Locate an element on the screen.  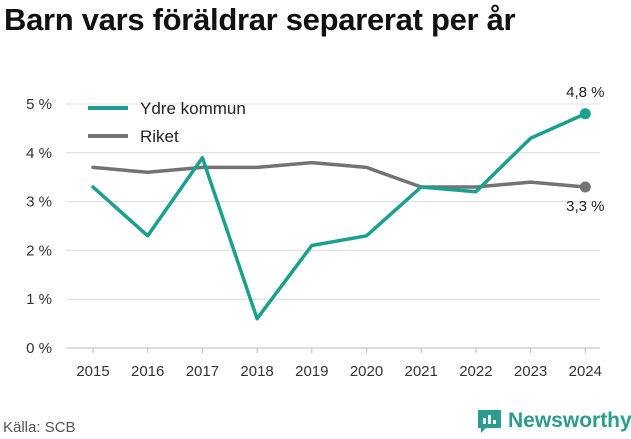
series-line is located at coordinates (339, 174).